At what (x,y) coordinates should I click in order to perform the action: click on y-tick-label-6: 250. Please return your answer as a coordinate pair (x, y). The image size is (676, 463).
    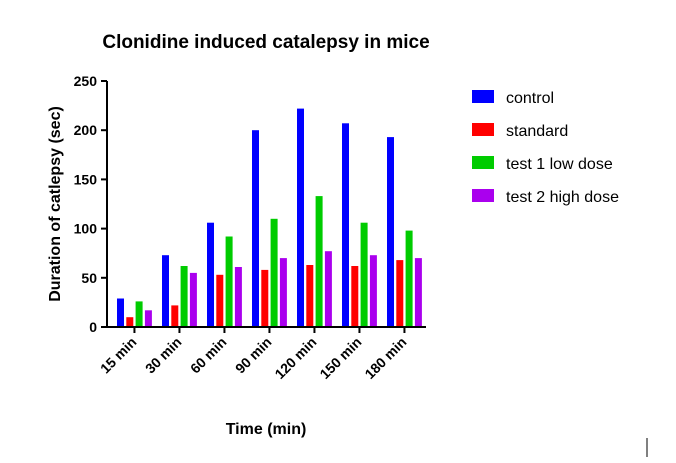
    Looking at the image, I should click on (86, 81).